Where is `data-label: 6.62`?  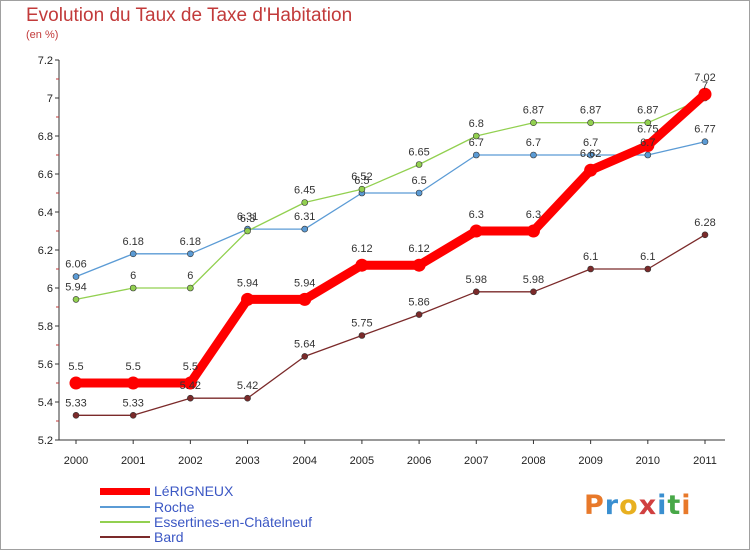 data-label: 6.62 is located at coordinates (590, 154).